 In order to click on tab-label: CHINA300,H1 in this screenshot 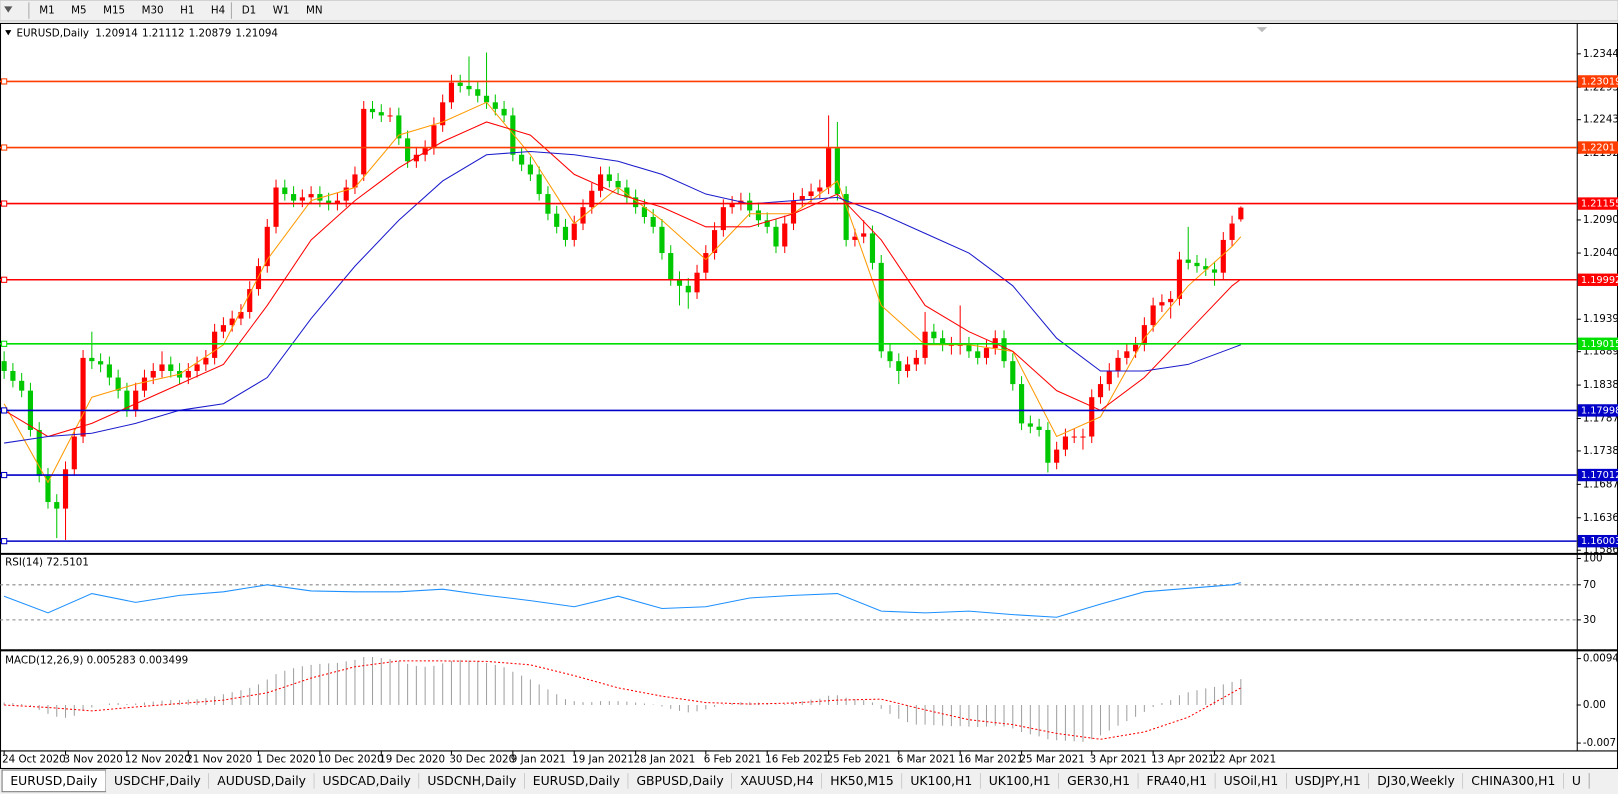, I will do `click(1513, 781)`.